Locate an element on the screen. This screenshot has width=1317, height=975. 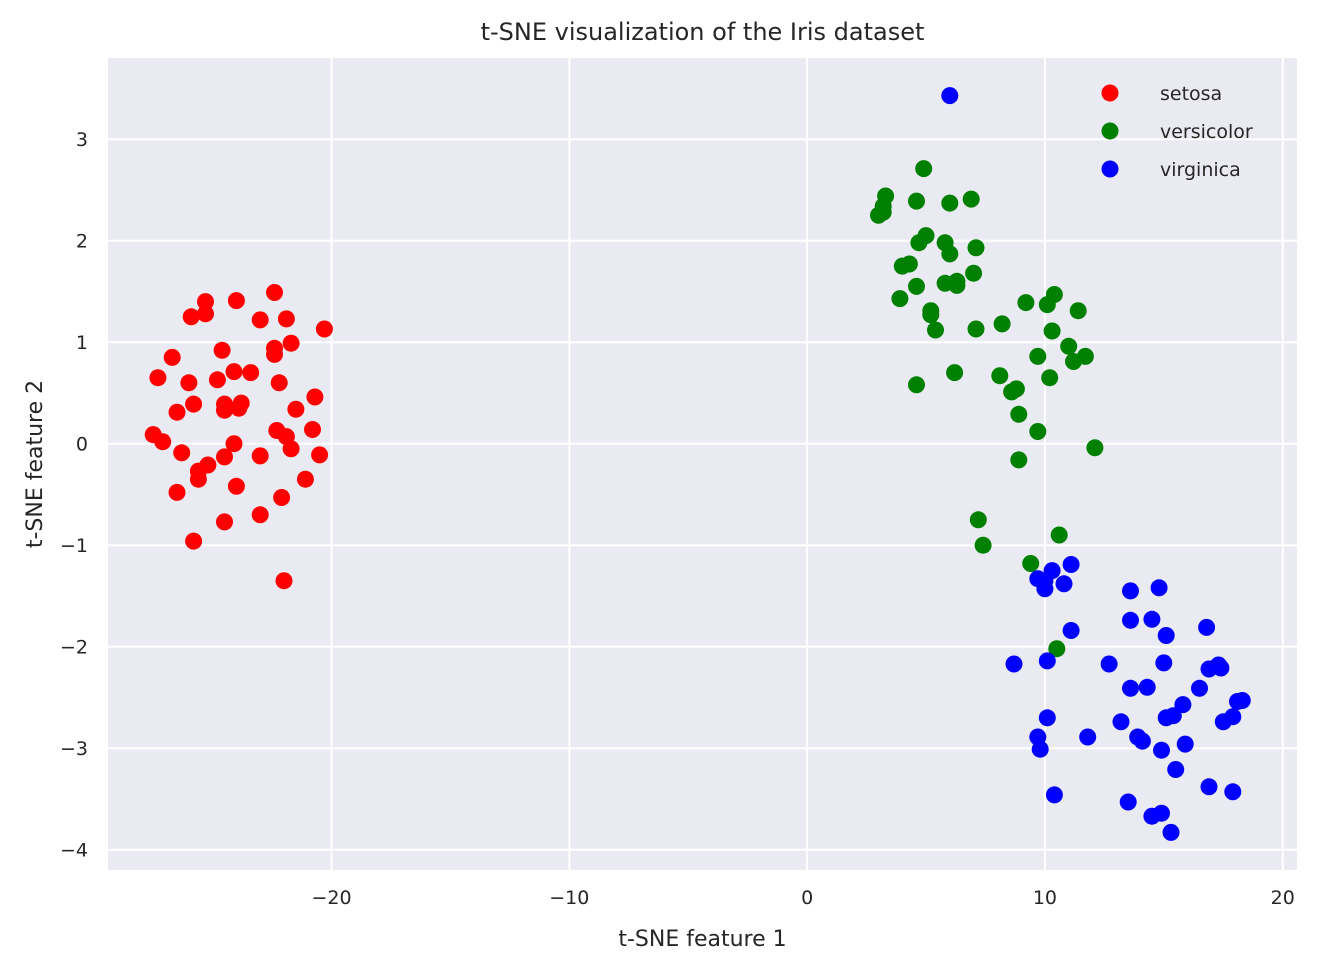
legend: setosa versicolor virginica is located at coordinates (1177, 132).